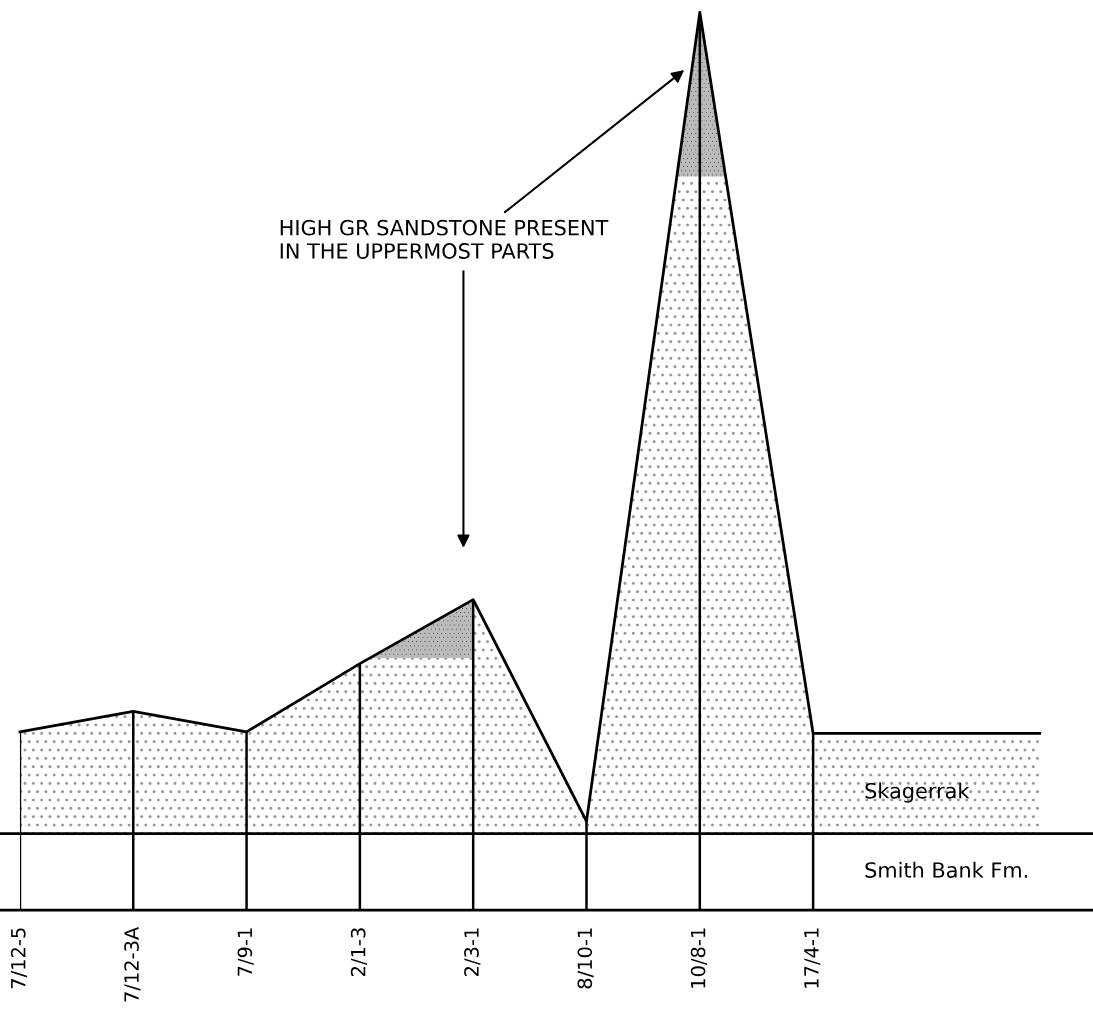 Image resolution: width=1093 pixels, height=1026 pixels. I want to click on x-tick-label: 7/9-1, so click(245, 952).